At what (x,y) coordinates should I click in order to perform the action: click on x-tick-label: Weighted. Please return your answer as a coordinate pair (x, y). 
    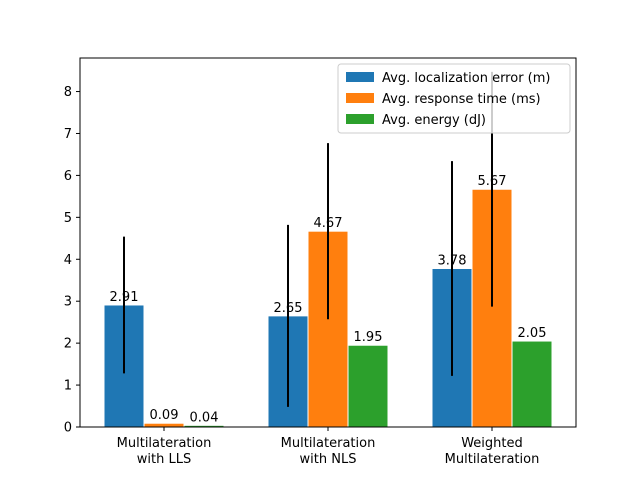
    Looking at the image, I should click on (492, 443).